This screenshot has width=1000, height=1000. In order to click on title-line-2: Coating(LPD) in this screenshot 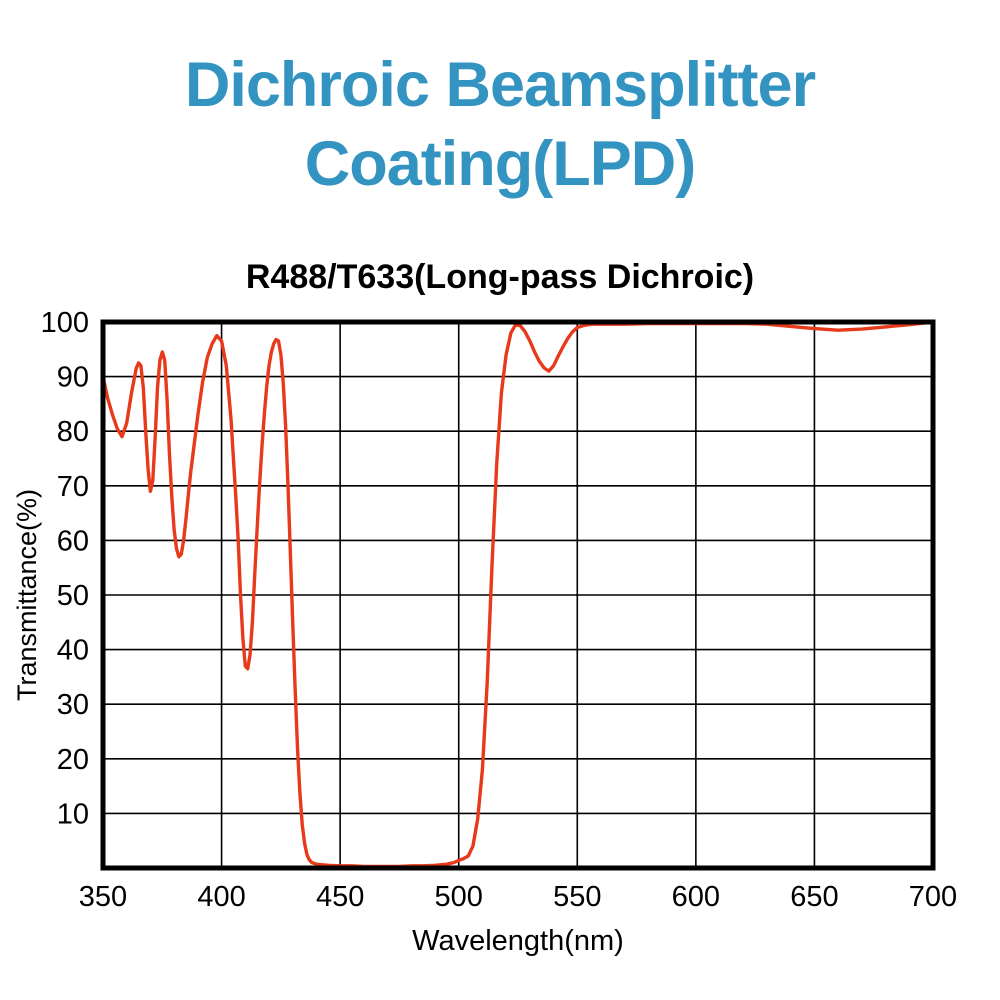, I will do `click(500, 164)`.